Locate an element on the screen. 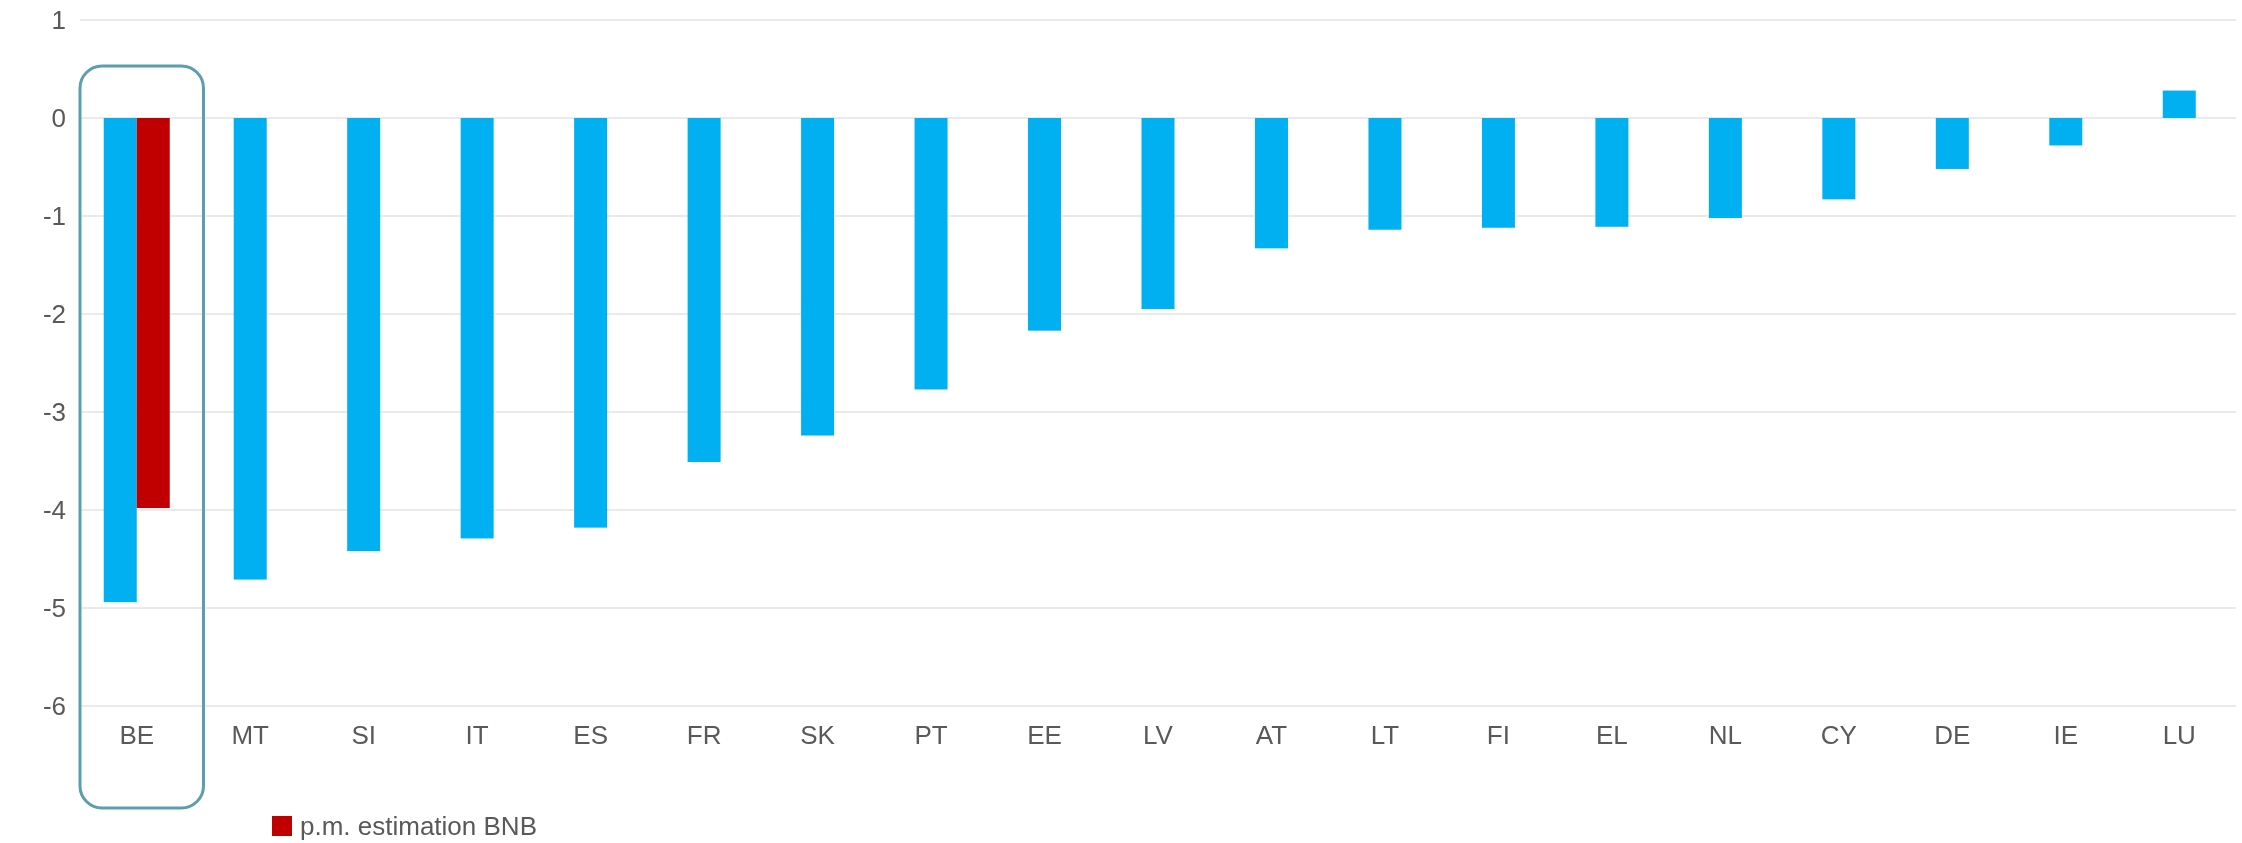  x-tick-label: EE is located at coordinates (1044, 735).